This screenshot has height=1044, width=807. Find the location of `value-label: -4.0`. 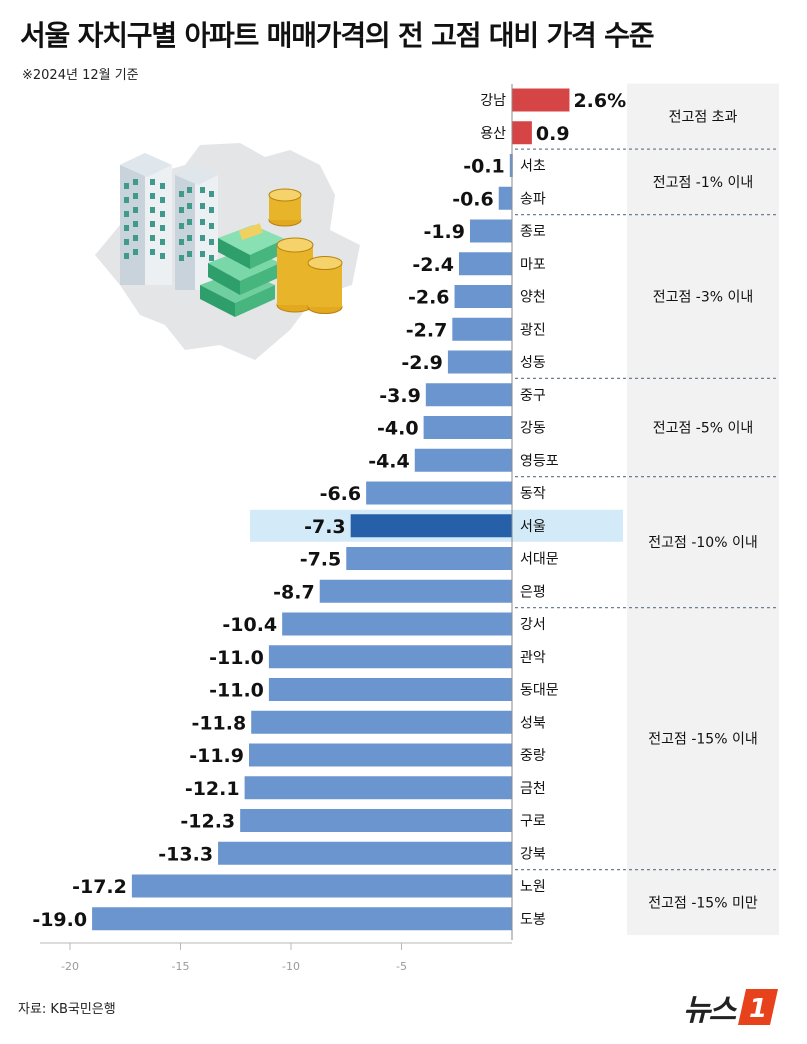

value-label: -4.0 is located at coordinates (398, 429).